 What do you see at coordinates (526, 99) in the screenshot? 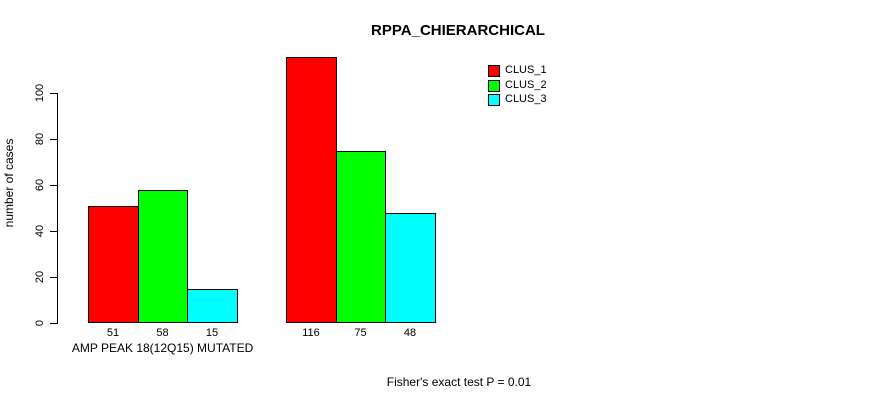
I see `legend-label: CLUS_3` at bounding box center [526, 99].